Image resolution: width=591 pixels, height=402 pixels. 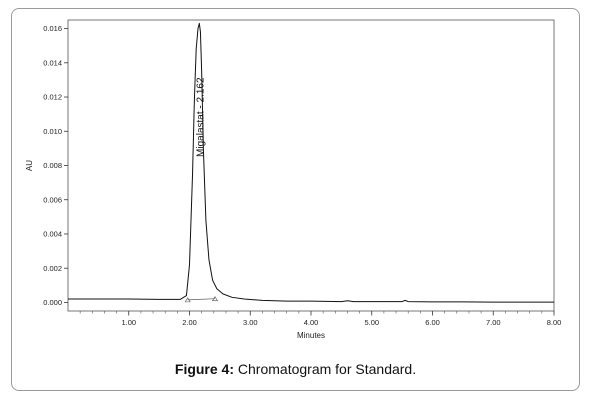 What do you see at coordinates (52, 199) in the screenshot?
I see `y-tick-label: 0.006` at bounding box center [52, 199].